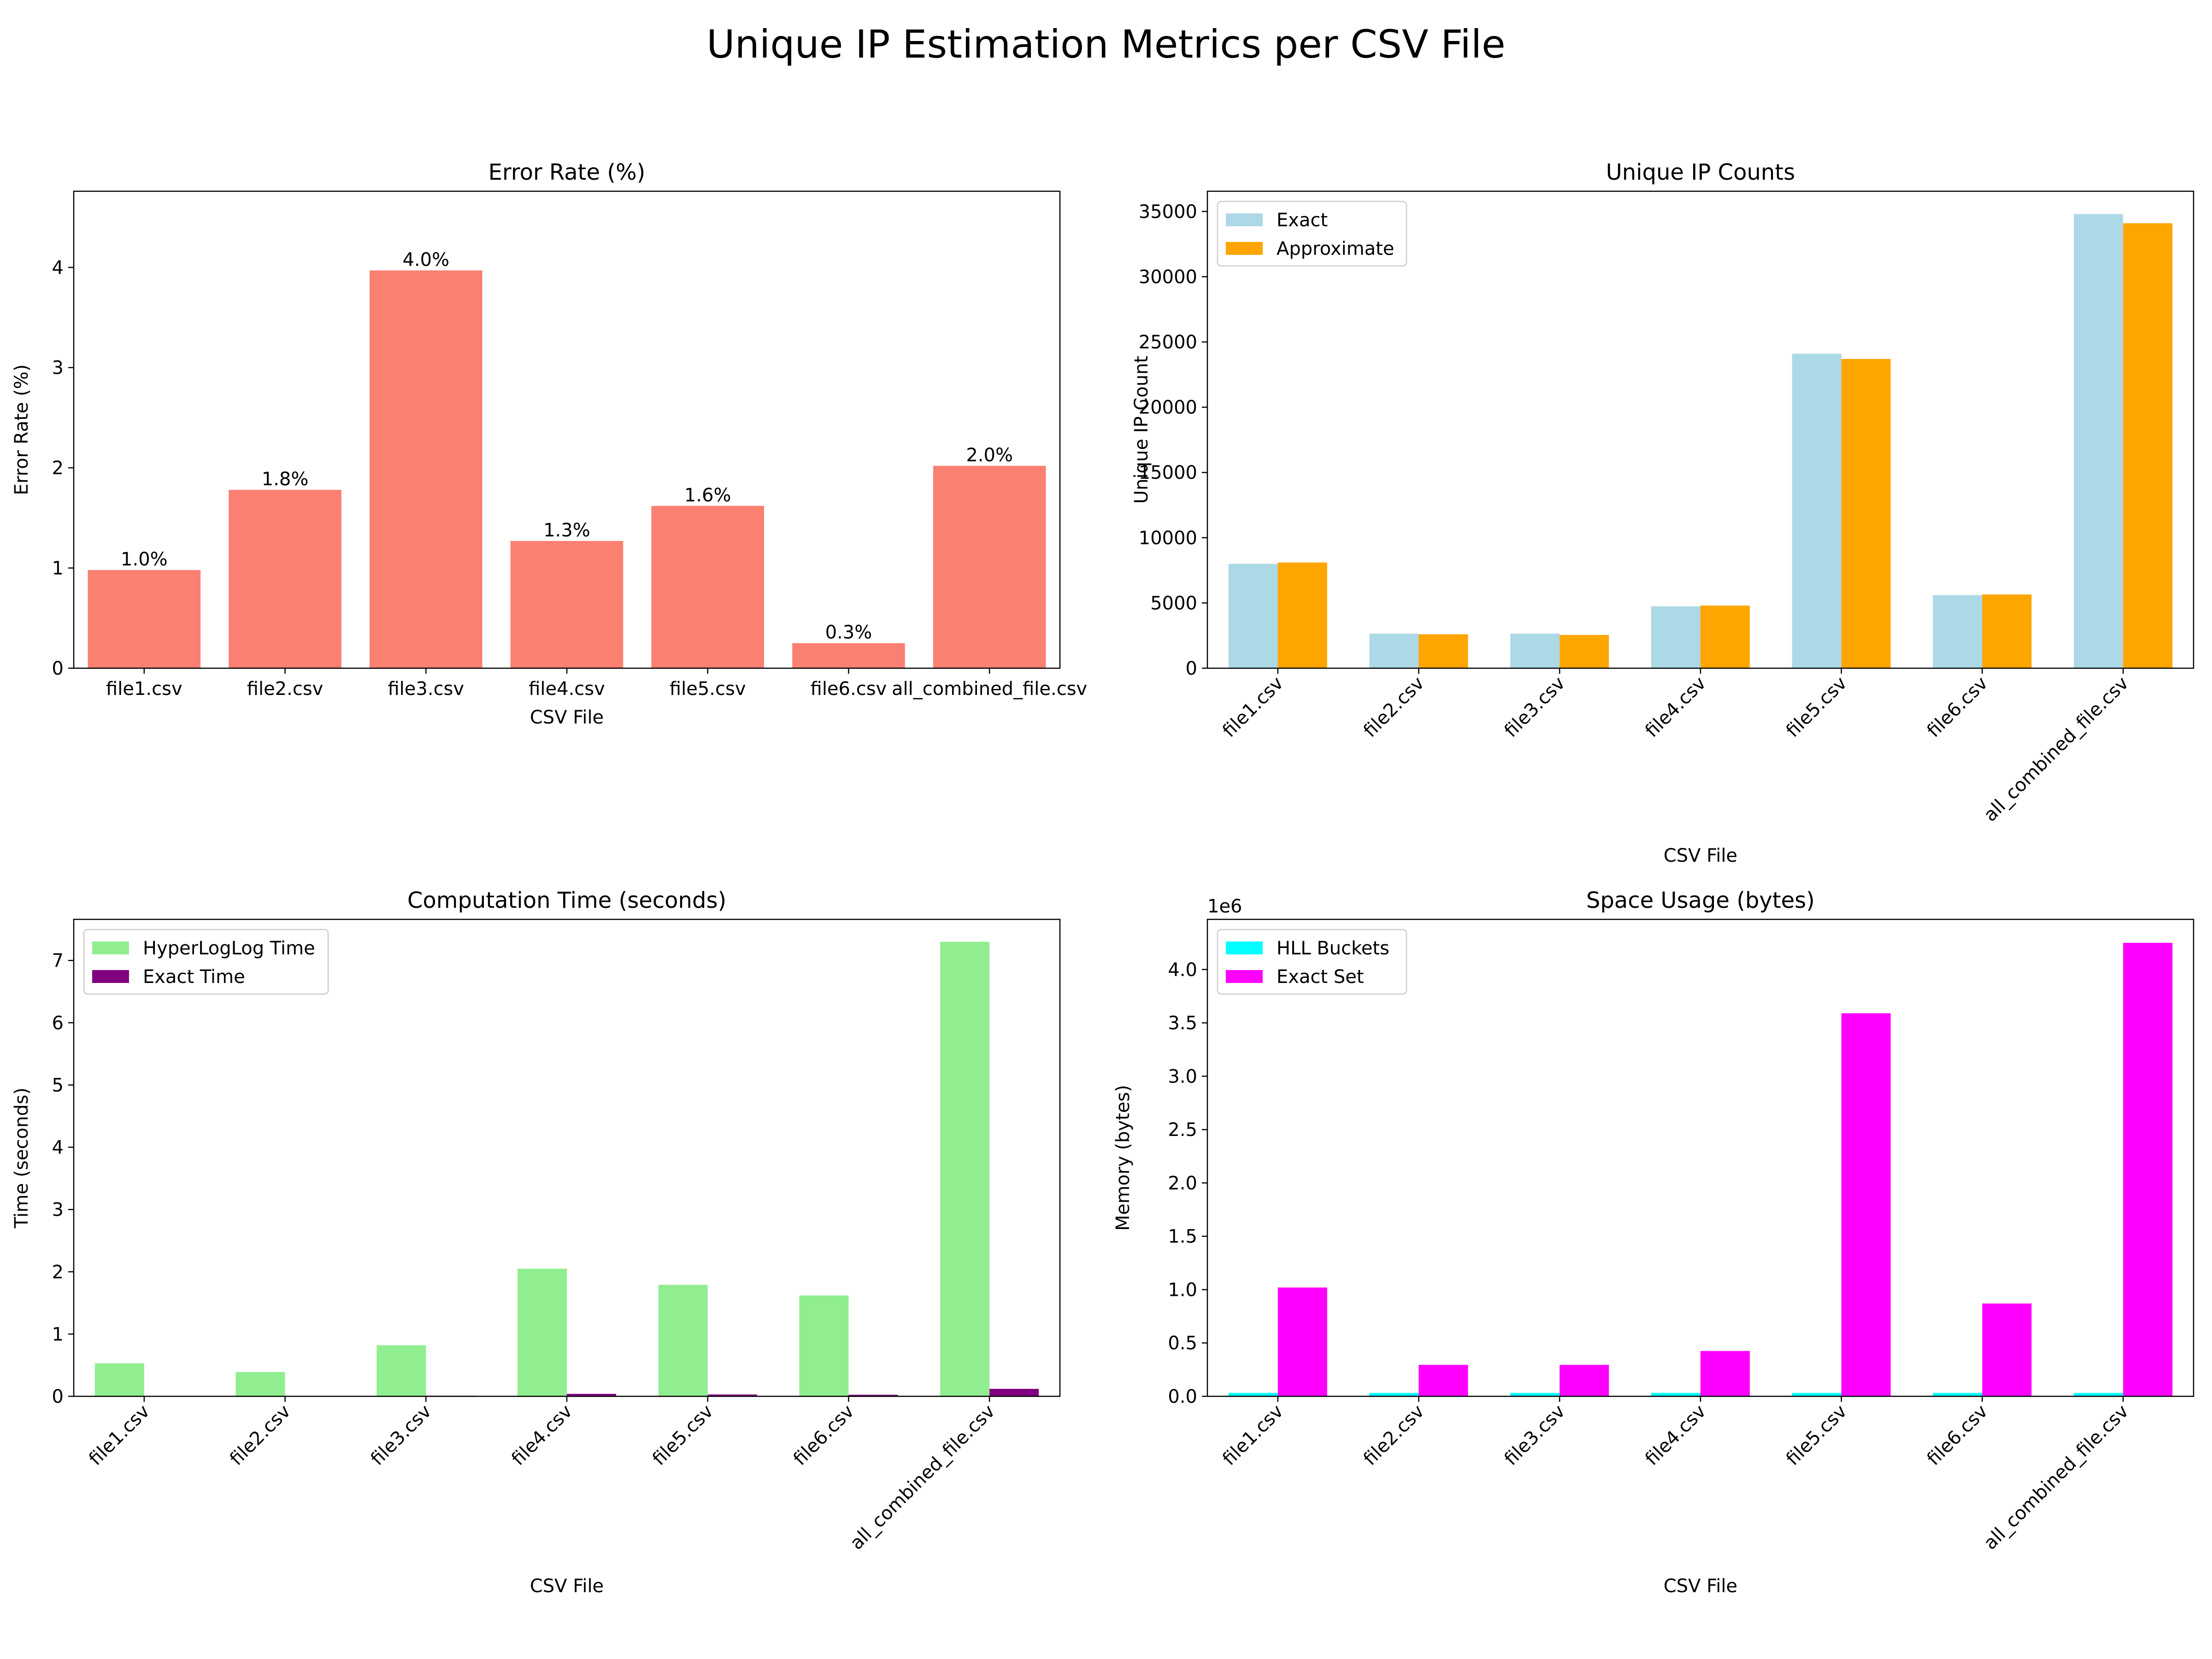 The image size is (2212, 1659). I want to click on panel-title: Unique IP Counts, so click(1700, 172).